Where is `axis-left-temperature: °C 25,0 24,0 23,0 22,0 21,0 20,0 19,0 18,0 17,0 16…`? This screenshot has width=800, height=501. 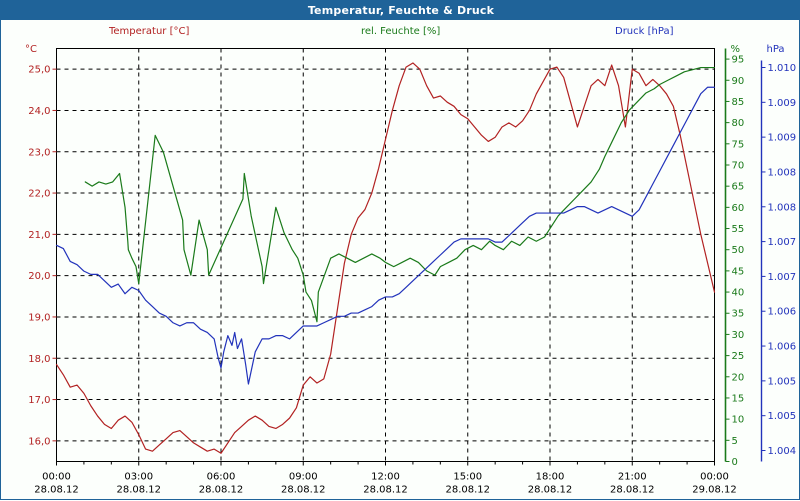
axis-left-temperature: °C 25,0 24,0 23,0 22,0 21,0 20,0 19,0 18,0 17,0 16… is located at coordinates (41, 245).